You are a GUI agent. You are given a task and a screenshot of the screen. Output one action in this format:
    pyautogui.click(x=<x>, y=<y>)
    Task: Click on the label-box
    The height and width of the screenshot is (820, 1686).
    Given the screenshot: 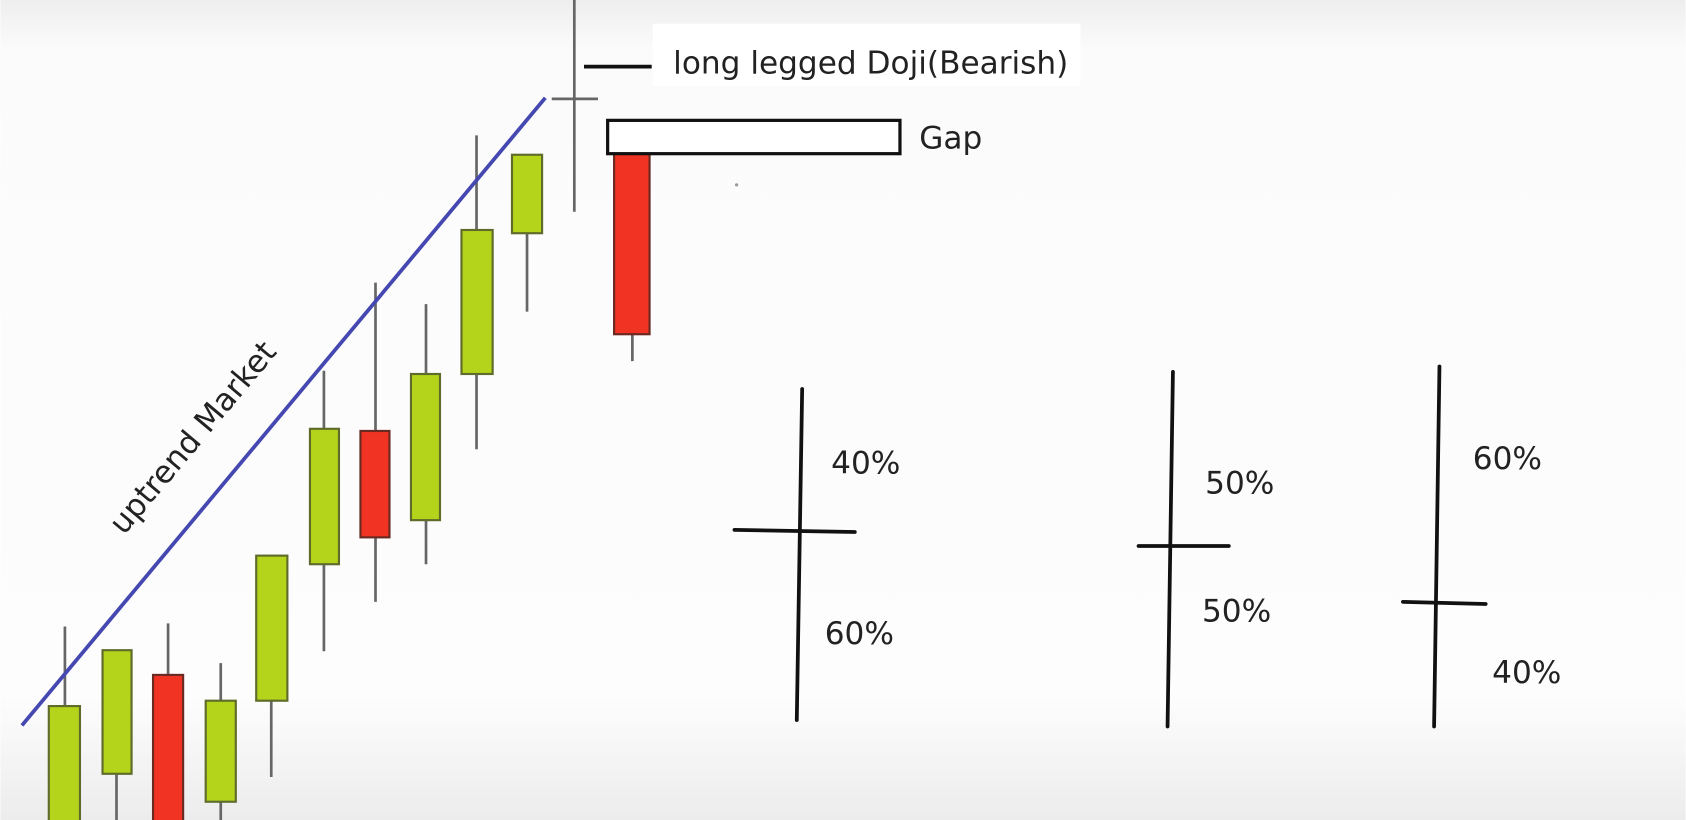 What is the action you would take?
    pyautogui.click(x=866, y=54)
    